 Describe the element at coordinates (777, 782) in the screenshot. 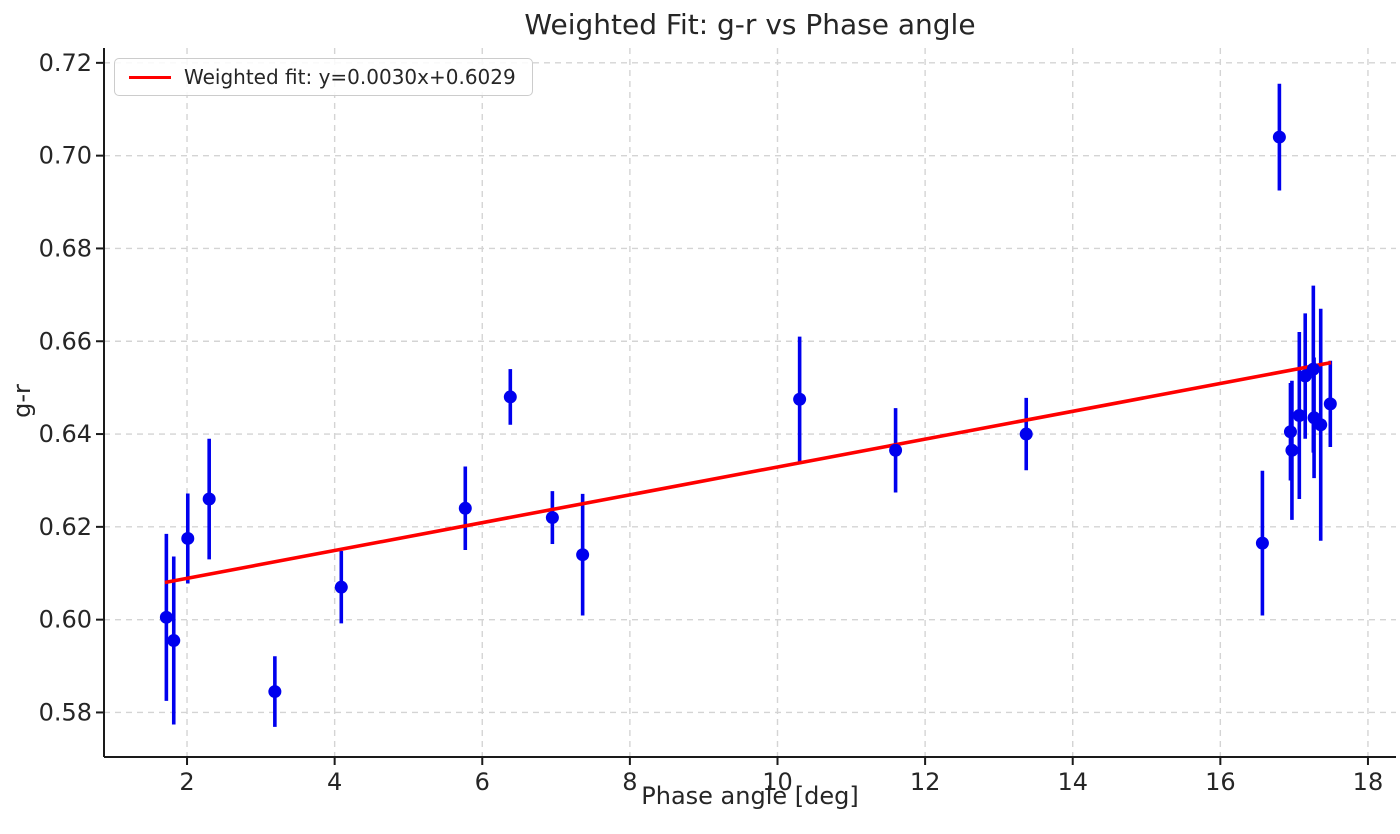

I see `x-tick-label: 10` at that location.